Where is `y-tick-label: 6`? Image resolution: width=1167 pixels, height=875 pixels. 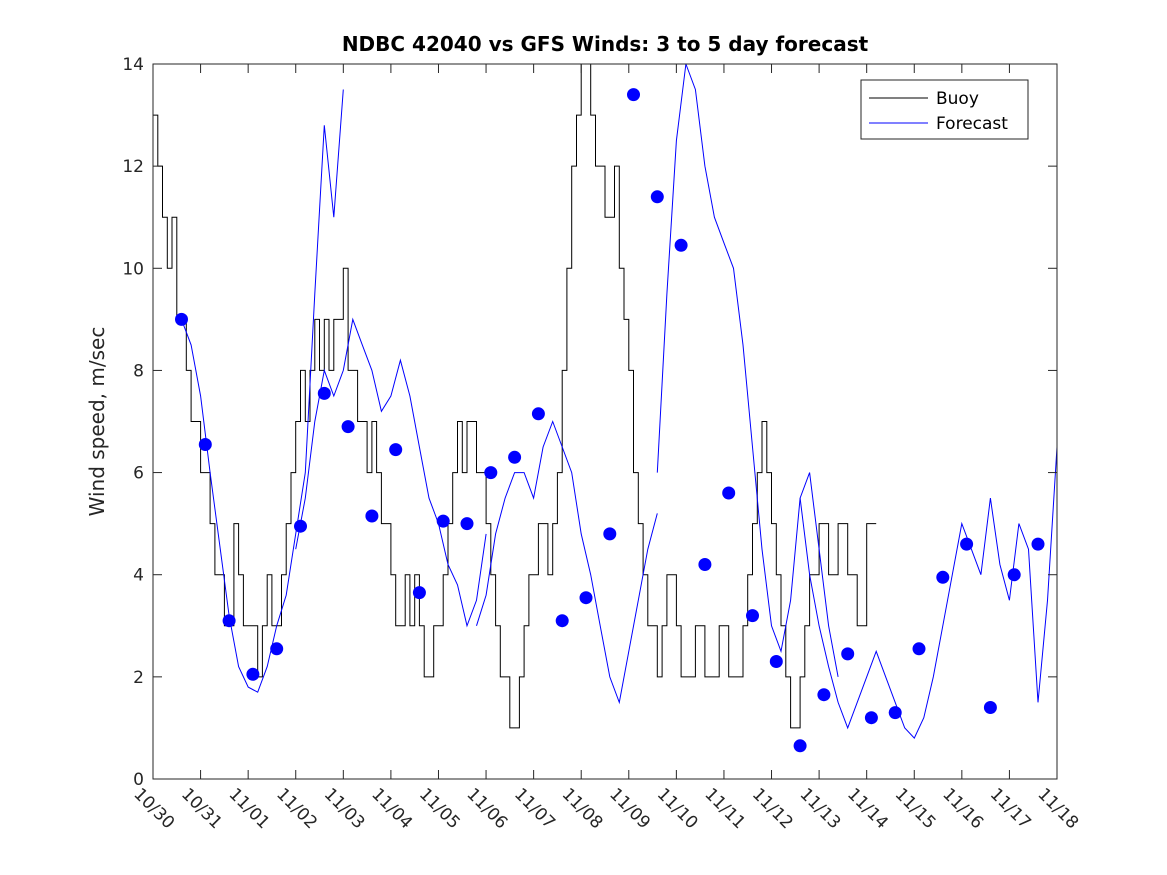 y-tick-label: 6 is located at coordinates (138, 474).